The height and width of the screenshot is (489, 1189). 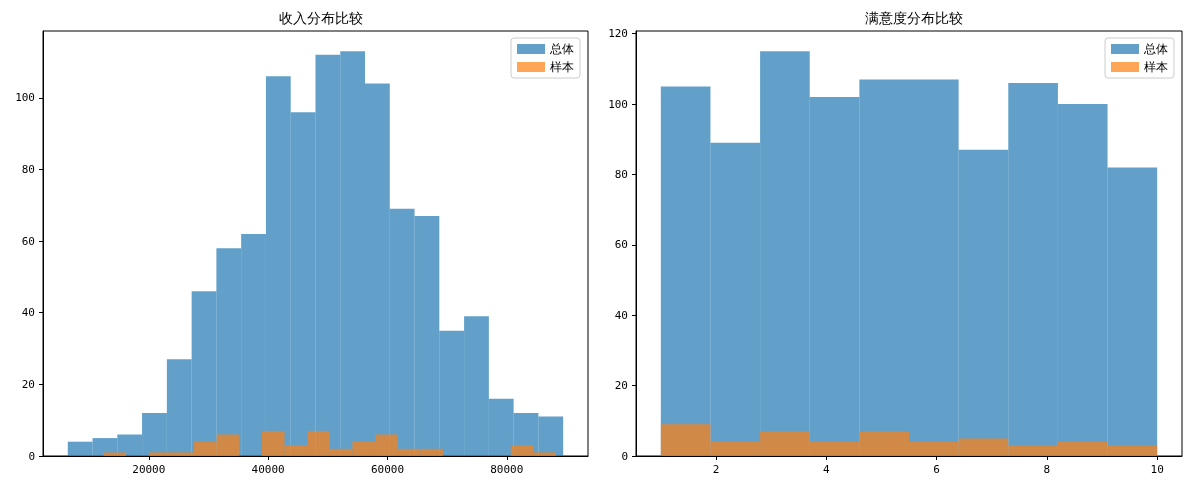 I want to click on x-tick-label: 20000, so click(x=149, y=469).